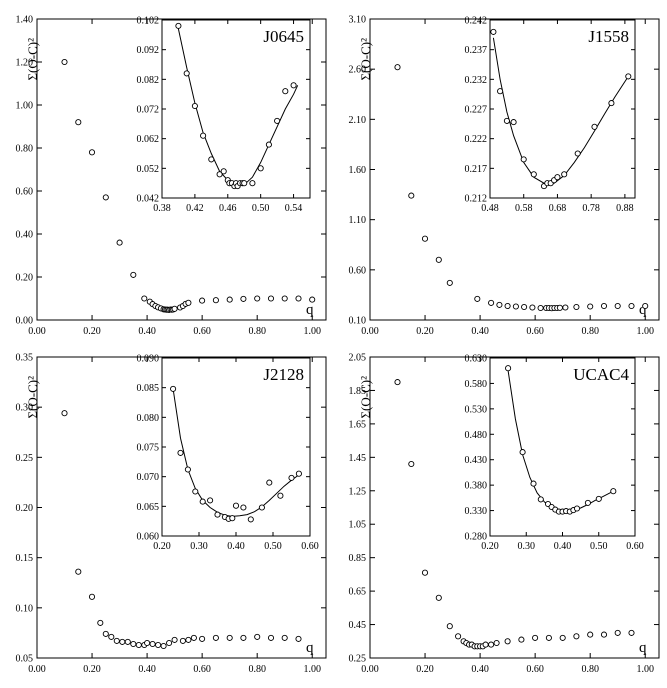 The height and width of the screenshot is (688, 667). What do you see at coordinates (148, 50) in the screenshot?
I see `inset-y-tick-label: 0.092` at bounding box center [148, 50].